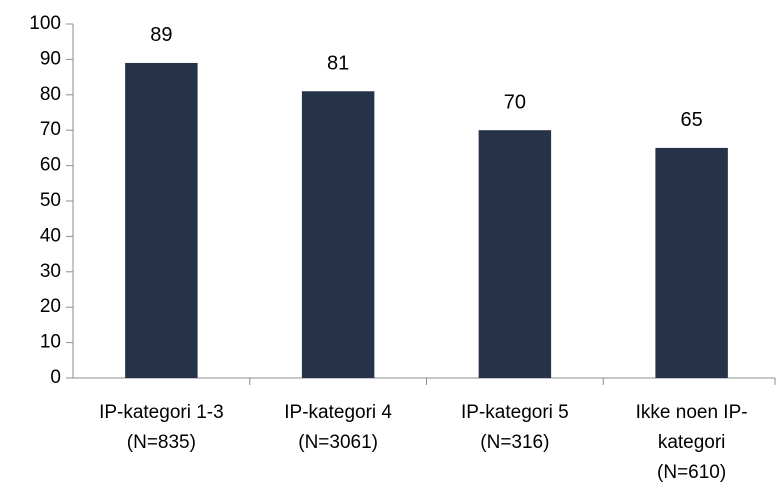  Describe the element at coordinates (338, 427) in the screenshot. I see `x-tick-label: IP-kategori 4 (N=3061)` at that location.